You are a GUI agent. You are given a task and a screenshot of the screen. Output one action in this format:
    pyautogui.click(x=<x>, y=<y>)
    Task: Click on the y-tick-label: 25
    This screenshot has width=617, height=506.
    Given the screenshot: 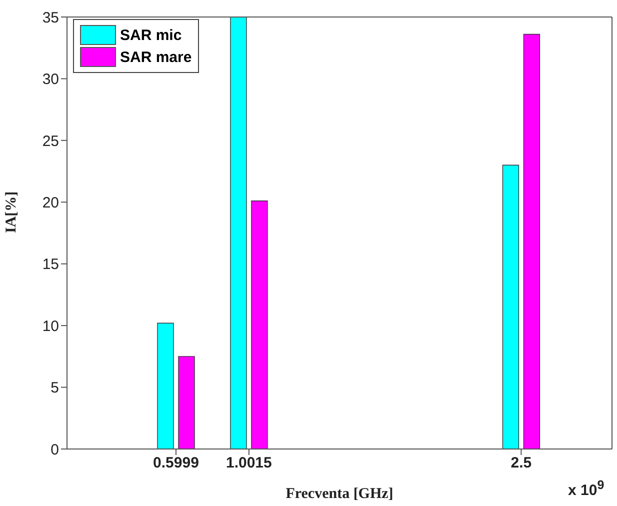 What is the action you would take?
    pyautogui.click(x=50, y=141)
    